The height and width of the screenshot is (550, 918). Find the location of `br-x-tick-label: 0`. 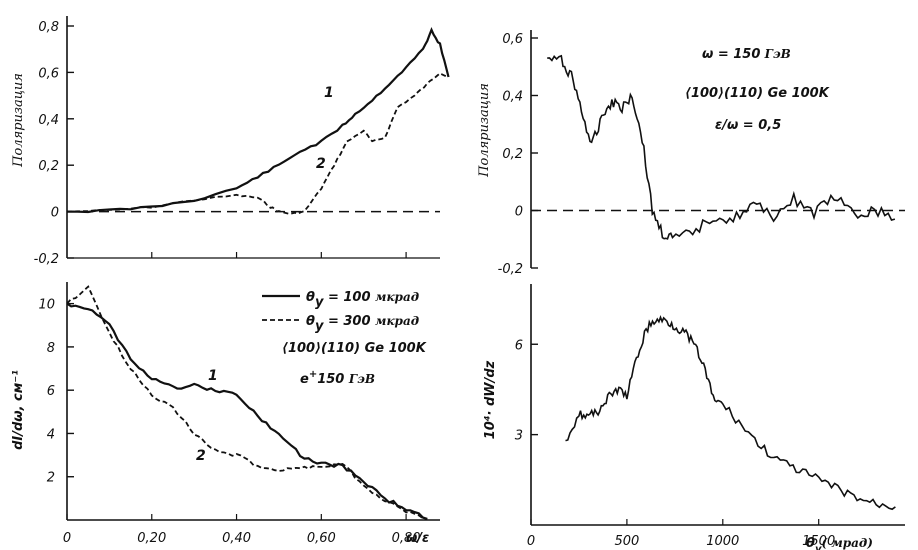

br-x-tick-label: 0 is located at coordinates (531, 541).